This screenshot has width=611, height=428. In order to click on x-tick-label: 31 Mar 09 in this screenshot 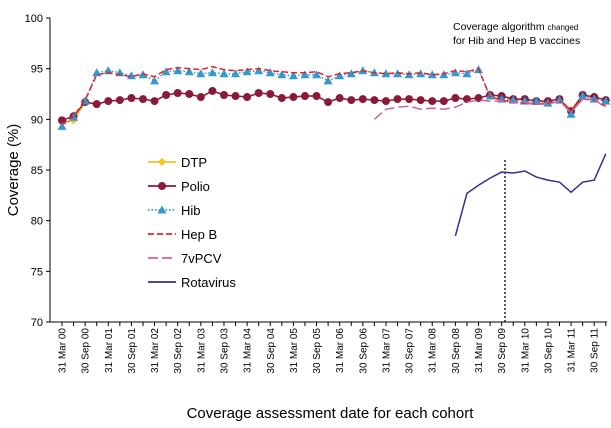, I will do `click(479, 350)`.